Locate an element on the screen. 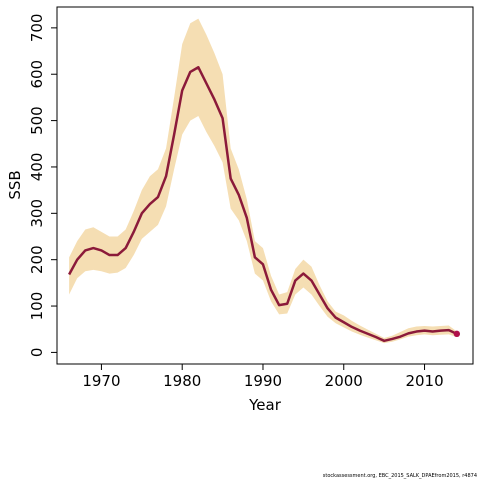 The width and height of the screenshot is (480, 480). x-axis-title: Year is located at coordinates (265, 405).